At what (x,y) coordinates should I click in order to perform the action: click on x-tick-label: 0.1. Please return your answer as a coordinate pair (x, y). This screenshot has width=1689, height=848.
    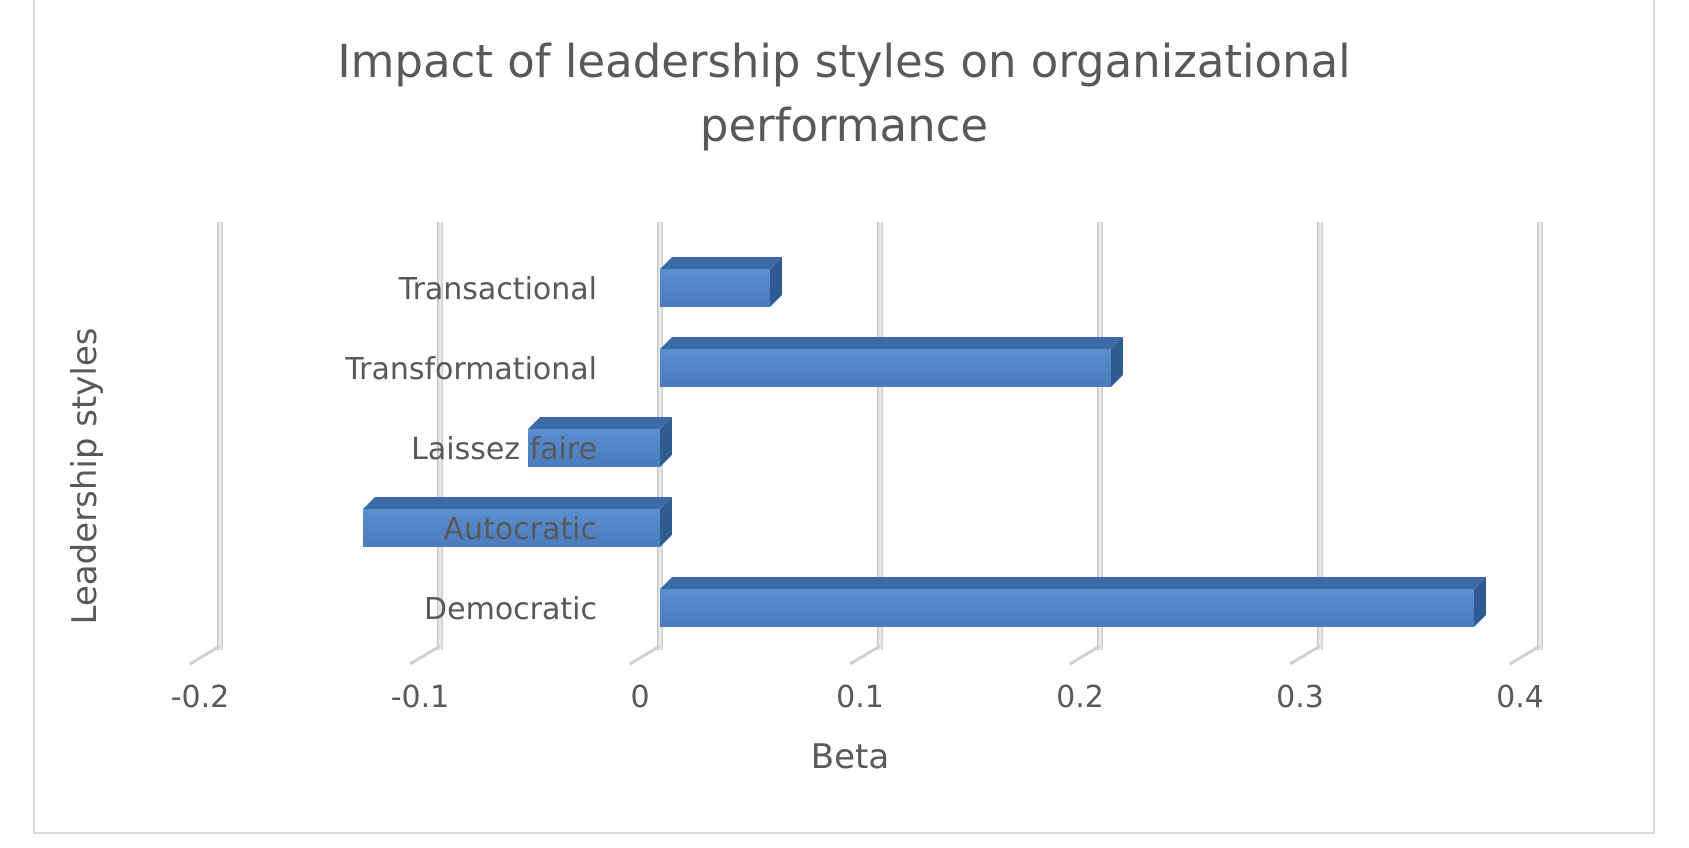
    Looking at the image, I should click on (860, 697).